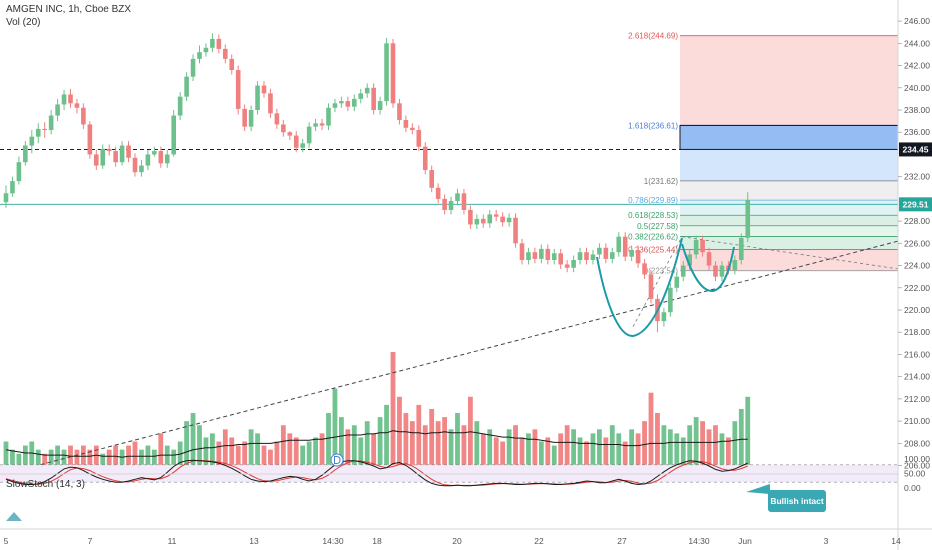 The width and height of the screenshot is (932, 550). What do you see at coordinates (657, 226) in the screenshot?
I see `fib-level-label: 0.5(227.58)` at bounding box center [657, 226].